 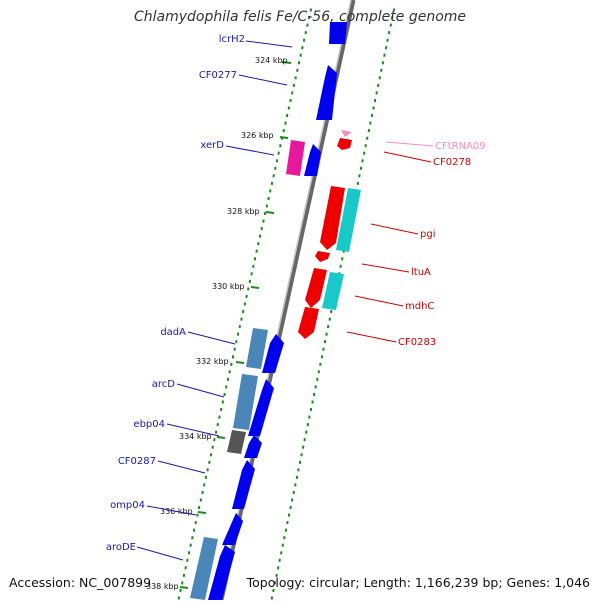 I want to click on right-leader-lines, so click(x=390, y=242).